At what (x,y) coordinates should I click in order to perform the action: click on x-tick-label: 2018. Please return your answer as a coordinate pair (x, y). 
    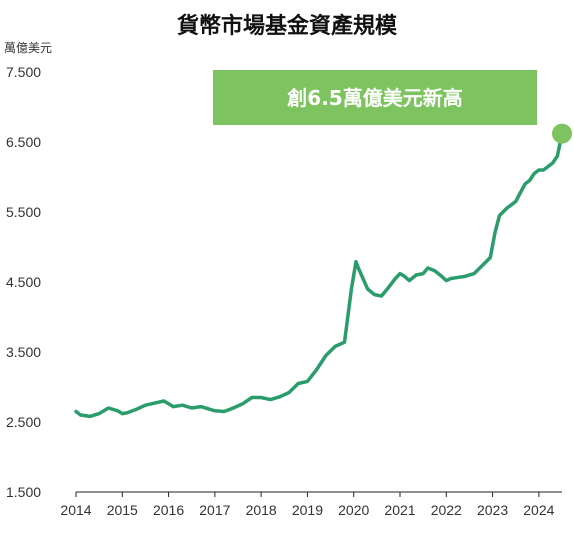
    Looking at the image, I should click on (261, 510).